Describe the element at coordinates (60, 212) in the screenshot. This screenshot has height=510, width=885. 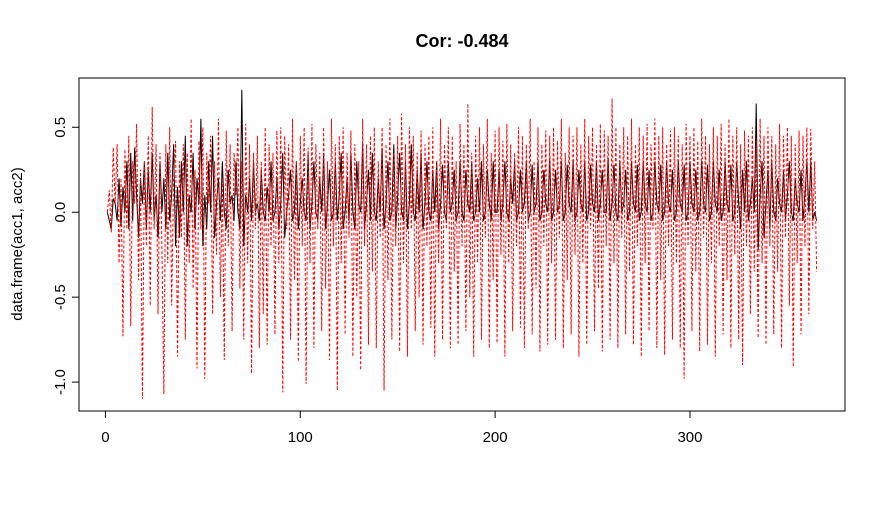
I see `y-tick-label: 0.0` at that location.